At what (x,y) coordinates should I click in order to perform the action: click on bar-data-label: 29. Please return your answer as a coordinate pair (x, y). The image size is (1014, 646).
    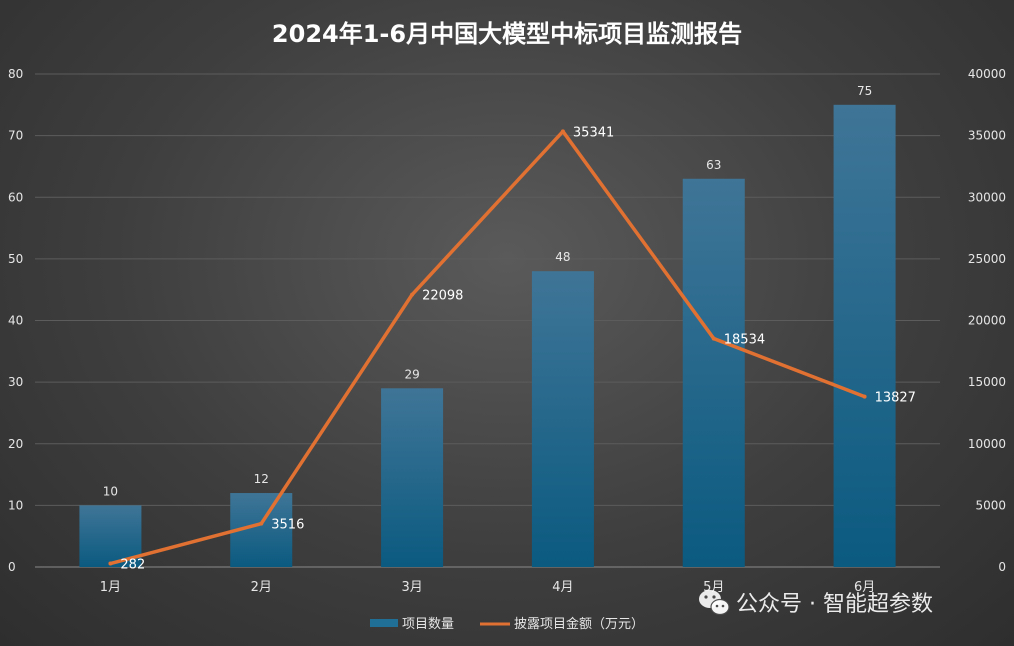
    Looking at the image, I should click on (411, 374).